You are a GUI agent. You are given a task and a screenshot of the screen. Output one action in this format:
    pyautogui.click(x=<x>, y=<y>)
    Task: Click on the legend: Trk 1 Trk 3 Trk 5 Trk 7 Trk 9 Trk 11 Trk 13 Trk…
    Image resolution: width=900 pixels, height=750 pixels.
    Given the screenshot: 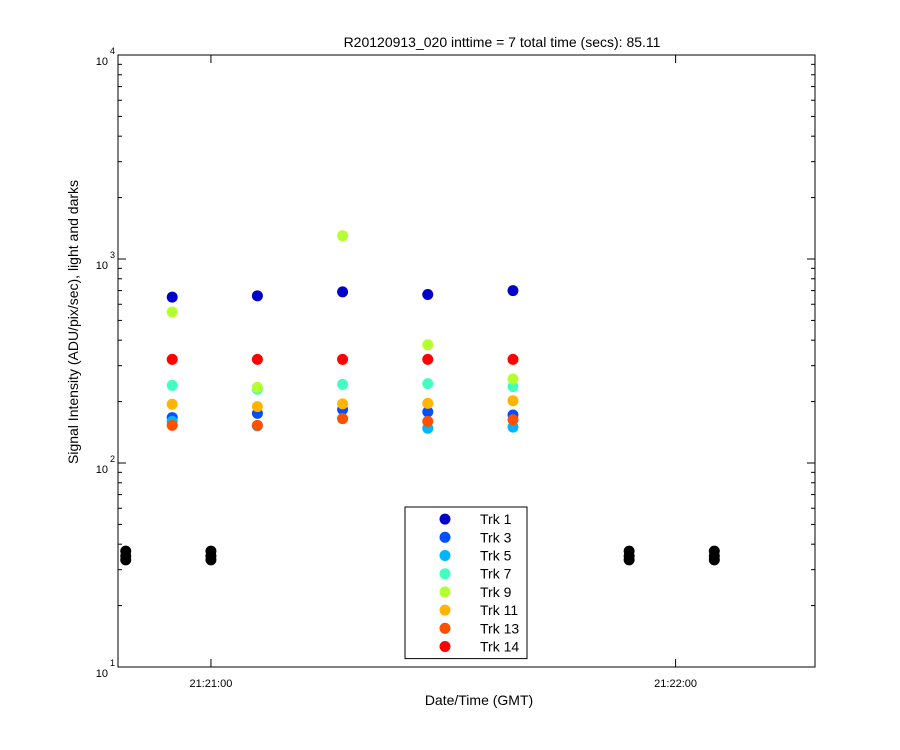 What is the action you would take?
    pyautogui.click(x=466, y=583)
    